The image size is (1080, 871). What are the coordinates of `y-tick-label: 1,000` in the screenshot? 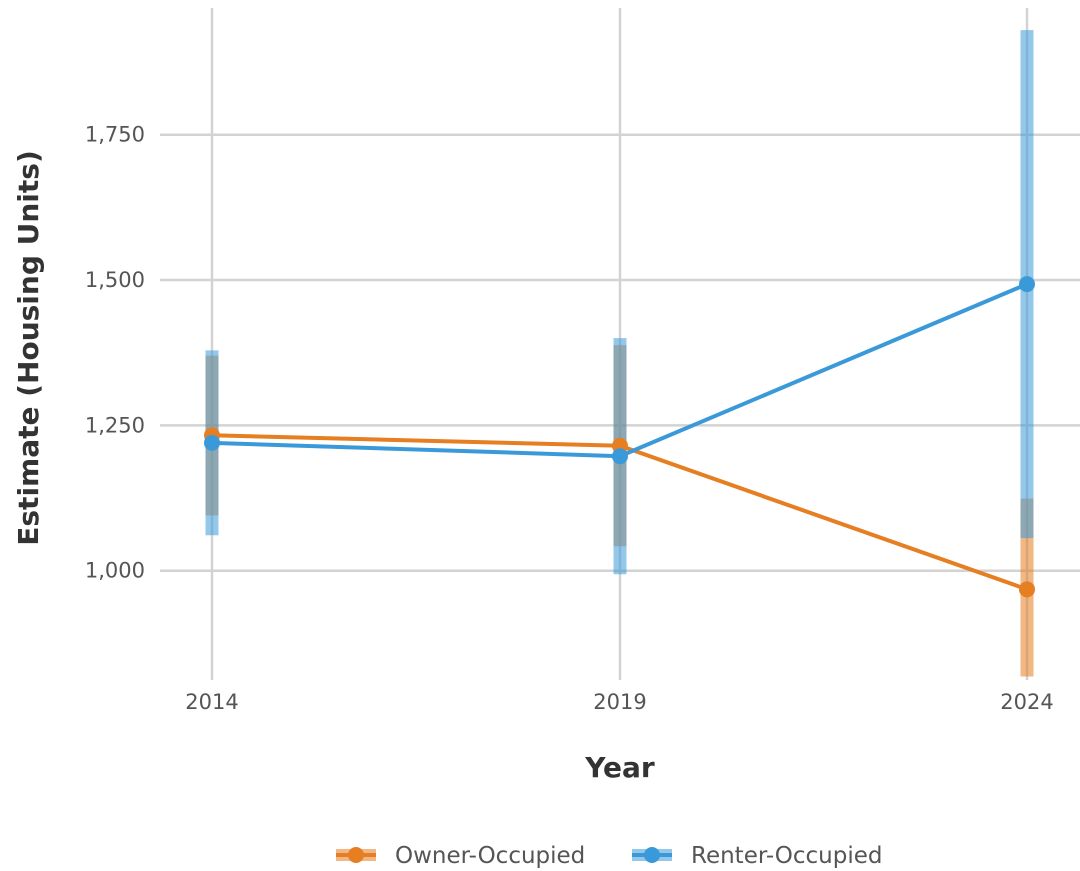 It's located at (115, 571).